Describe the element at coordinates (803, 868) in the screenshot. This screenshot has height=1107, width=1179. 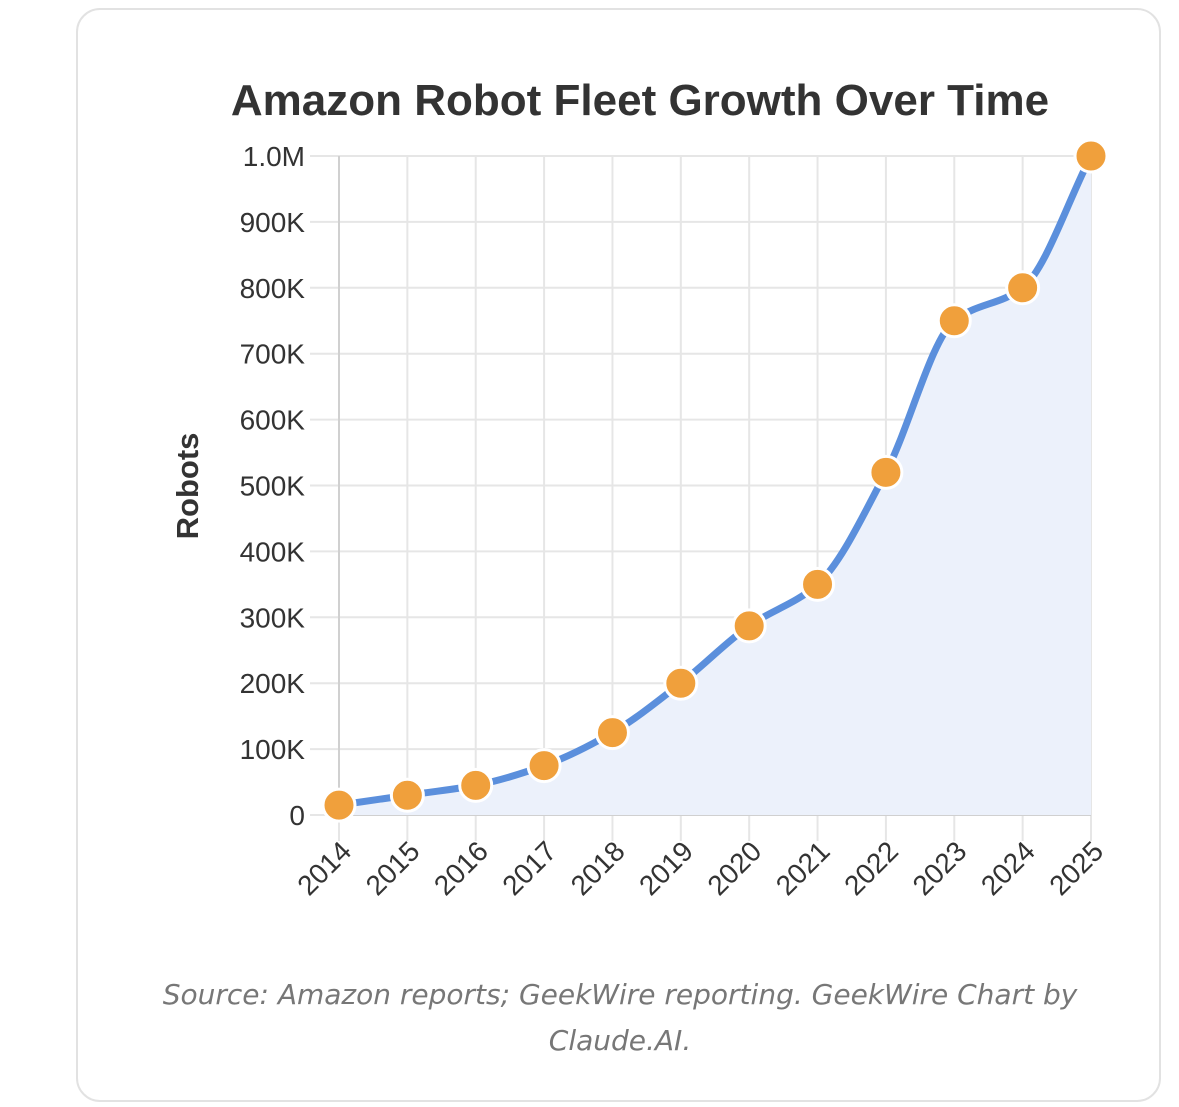
I see `x-tick-label: 2021` at that location.